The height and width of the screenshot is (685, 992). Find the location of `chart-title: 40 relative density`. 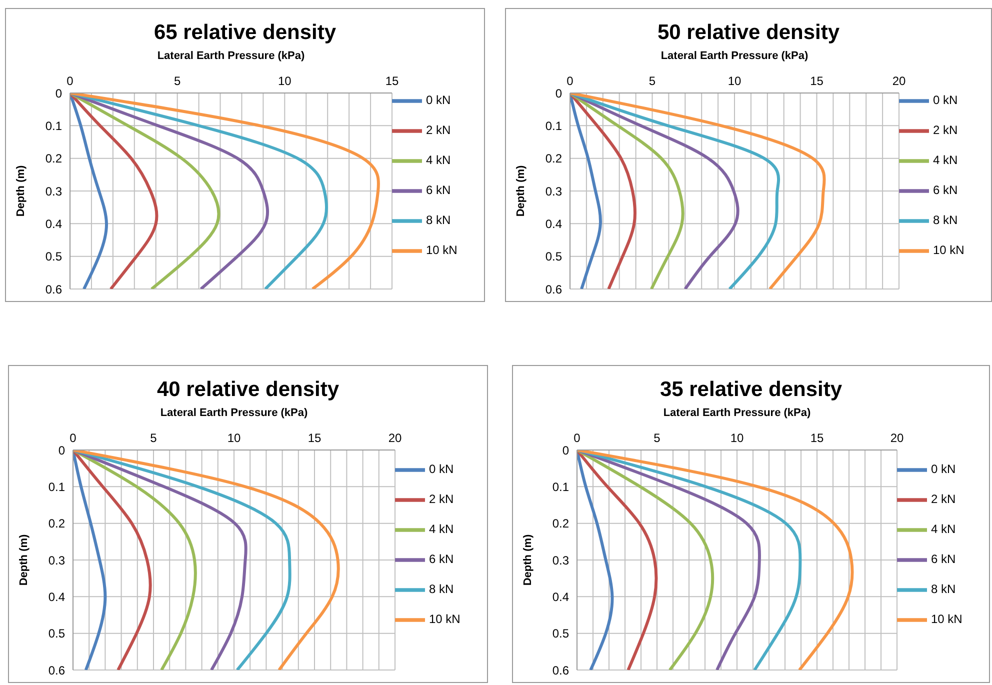

chart-title: 40 relative density is located at coordinates (248, 390).